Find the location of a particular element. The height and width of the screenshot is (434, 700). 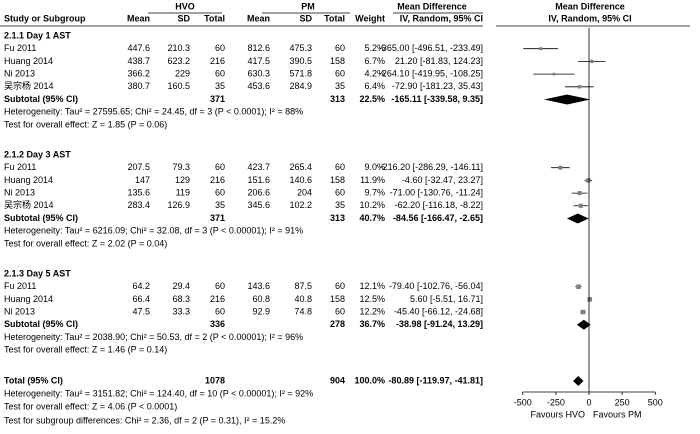

cell: 66.4 is located at coordinates (141, 299).